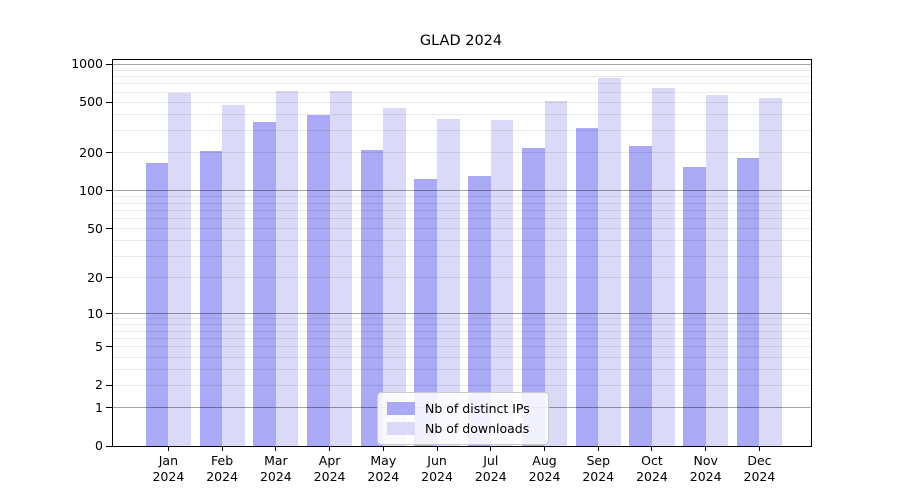 Image resolution: width=900 pixels, height=500 pixels. Describe the element at coordinates (318, 280) in the screenshot. I see `bar-ips-apr` at that location.